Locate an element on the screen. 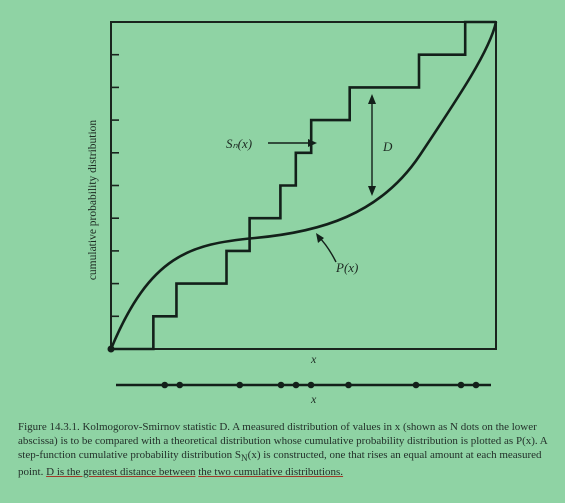  d-label: D is located at coordinates (387, 146).